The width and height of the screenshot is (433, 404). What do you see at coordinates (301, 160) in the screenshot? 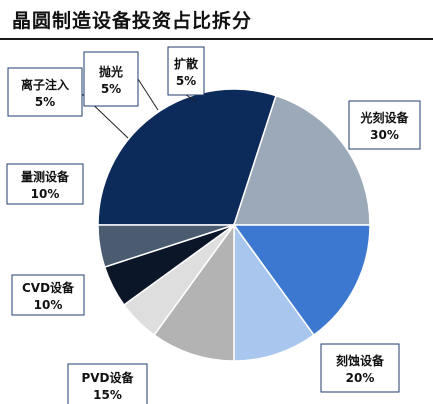
I see `pie-slice-etching` at bounding box center [301, 160].